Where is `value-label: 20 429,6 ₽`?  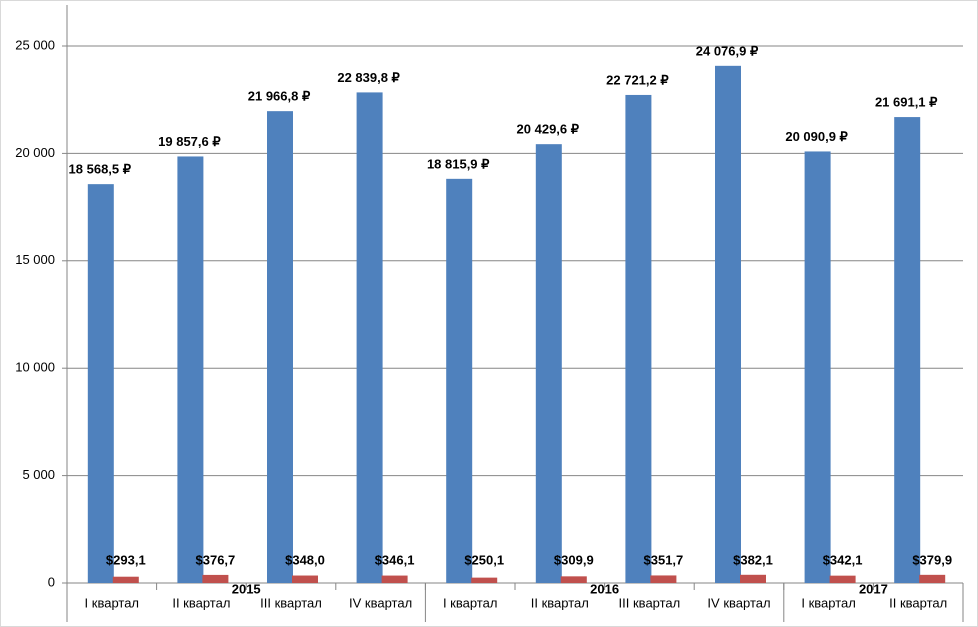
value-label: 20 429,6 ₽ is located at coordinates (548, 129).